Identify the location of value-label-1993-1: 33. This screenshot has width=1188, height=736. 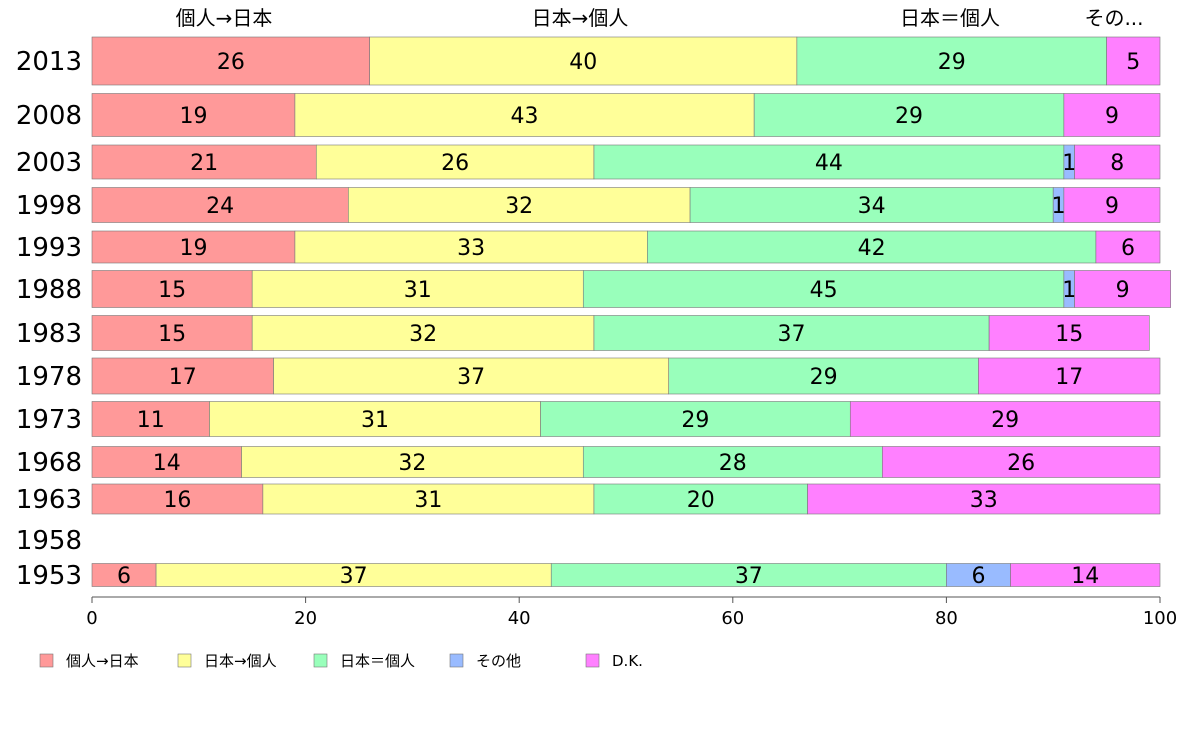
(471, 248).